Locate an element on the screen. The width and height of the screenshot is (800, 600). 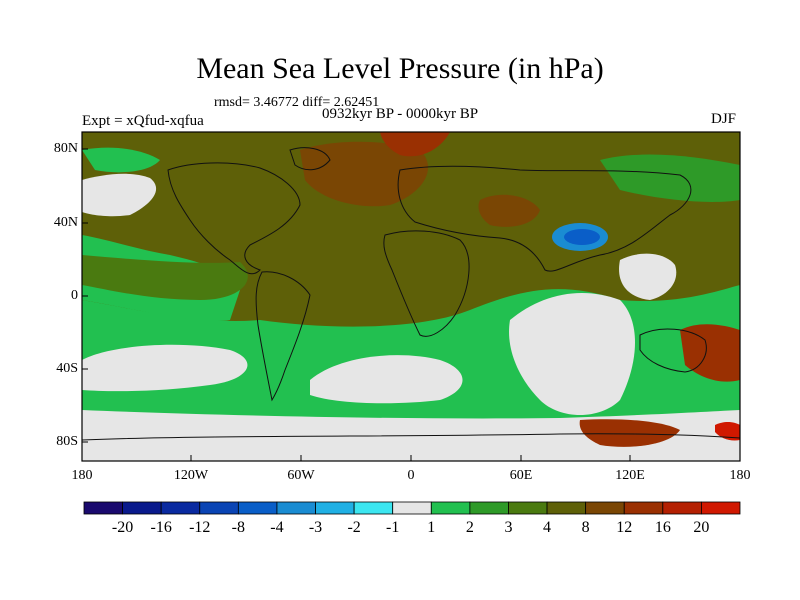
lon-label-120w: 120W is located at coordinates (191, 475).